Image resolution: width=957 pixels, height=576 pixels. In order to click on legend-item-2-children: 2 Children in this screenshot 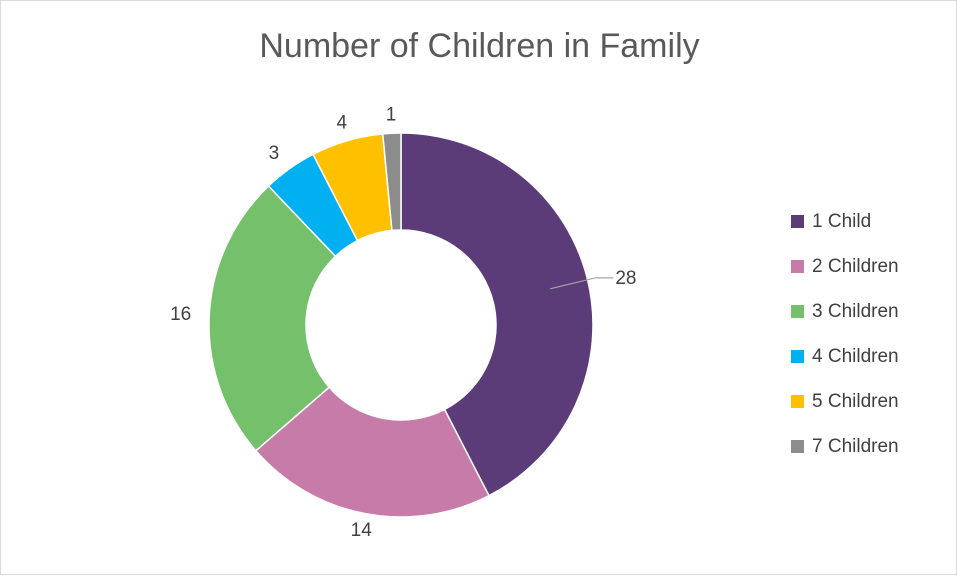, I will do `click(845, 266)`.